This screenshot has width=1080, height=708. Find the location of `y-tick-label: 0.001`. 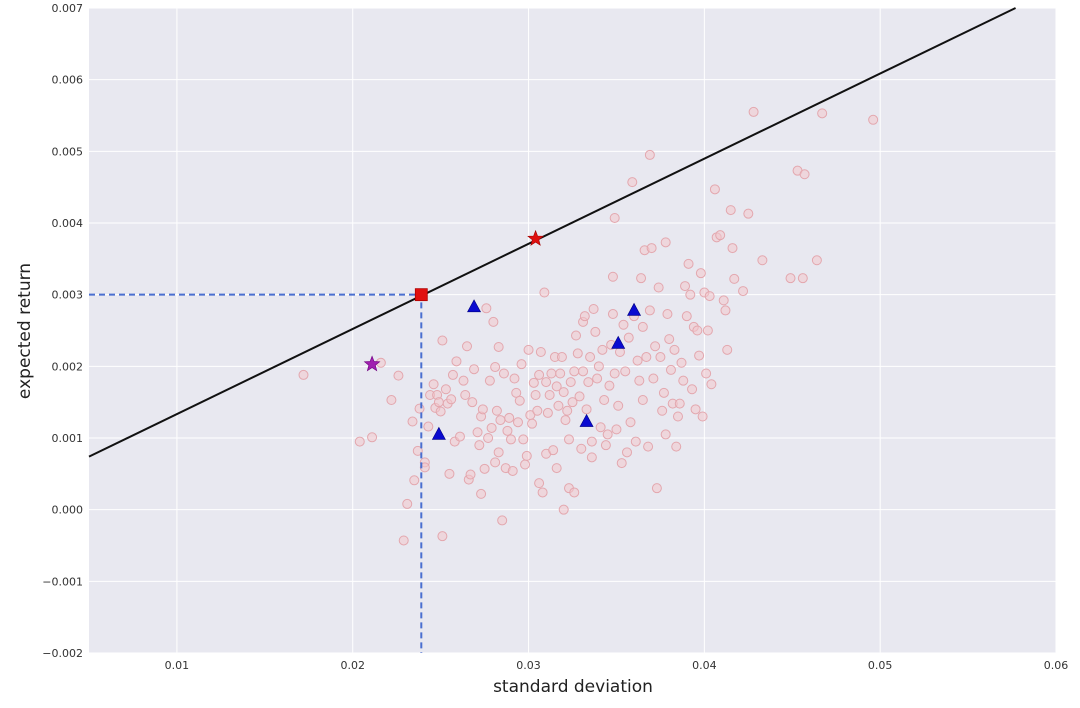

y-tick-label: 0.001 is located at coordinates (68, 438).